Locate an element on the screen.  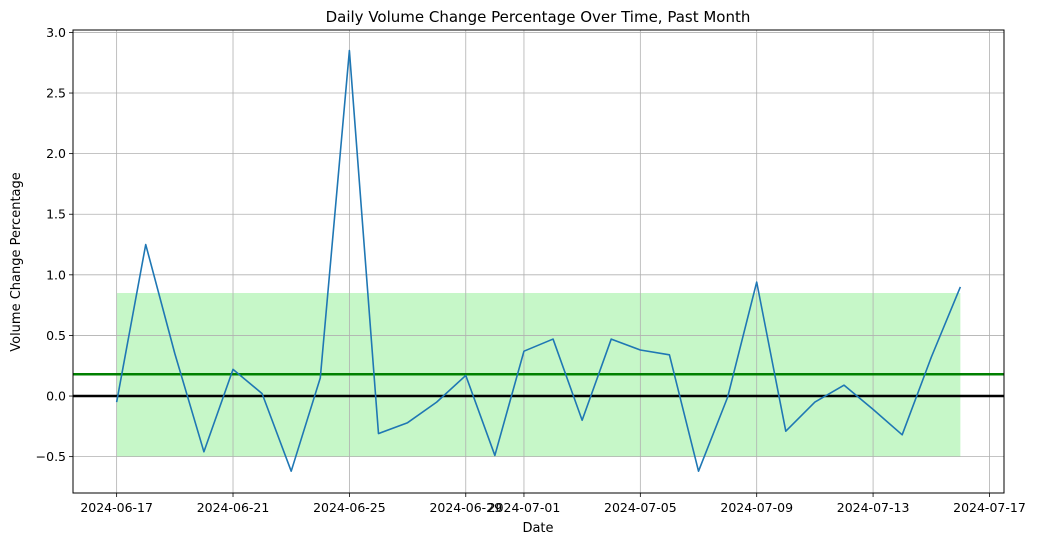
x-tick-label: 2024-07-09 is located at coordinates (756, 507).